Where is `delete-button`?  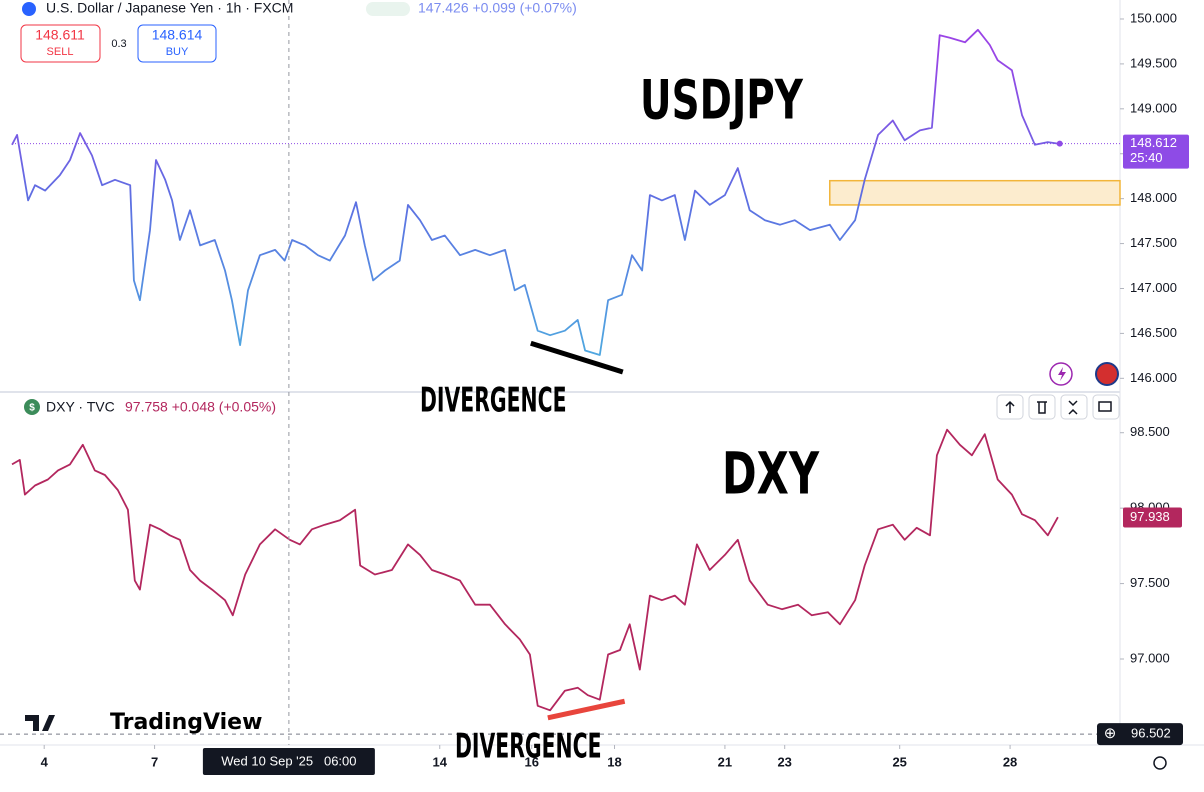
delete-button is located at coordinates (1042, 407).